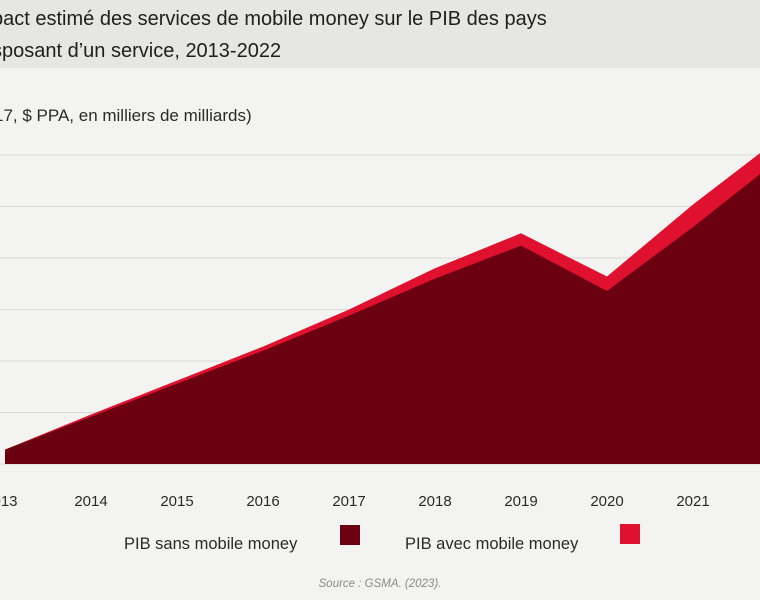  What do you see at coordinates (90, 501) in the screenshot?
I see `x-tick-label: 2014` at bounding box center [90, 501].